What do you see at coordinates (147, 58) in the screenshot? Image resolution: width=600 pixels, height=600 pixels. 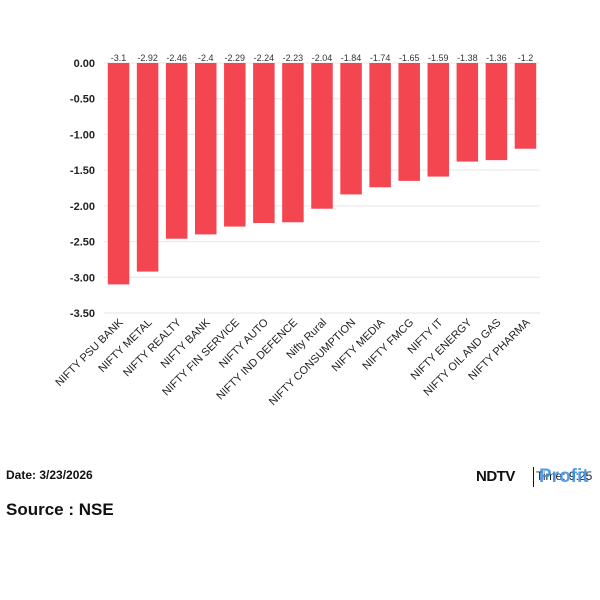 I see `data-label: -2.92` at bounding box center [147, 58].